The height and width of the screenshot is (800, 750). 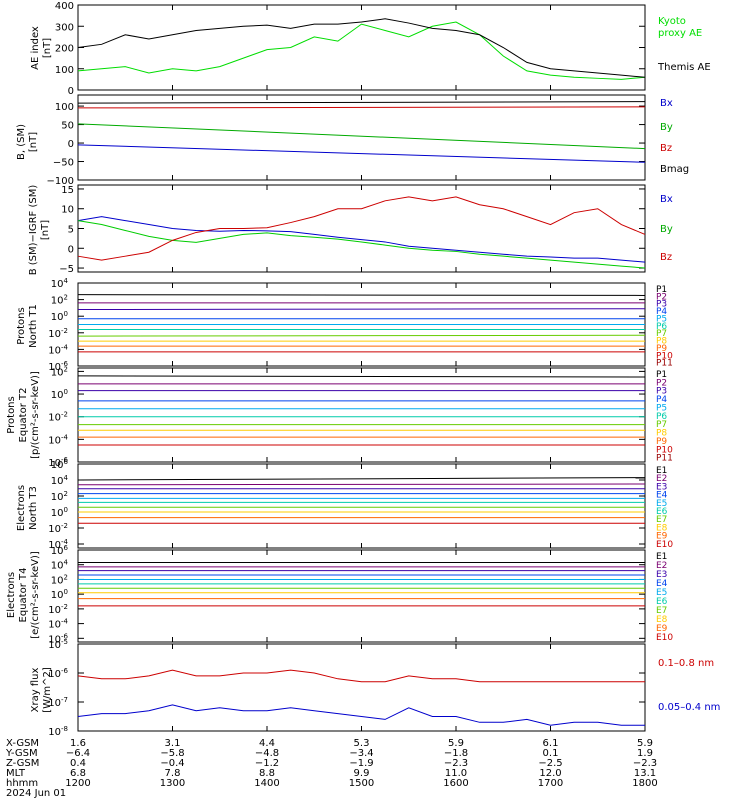 I want to click on axis-value: −1.8, so click(x=456, y=753).